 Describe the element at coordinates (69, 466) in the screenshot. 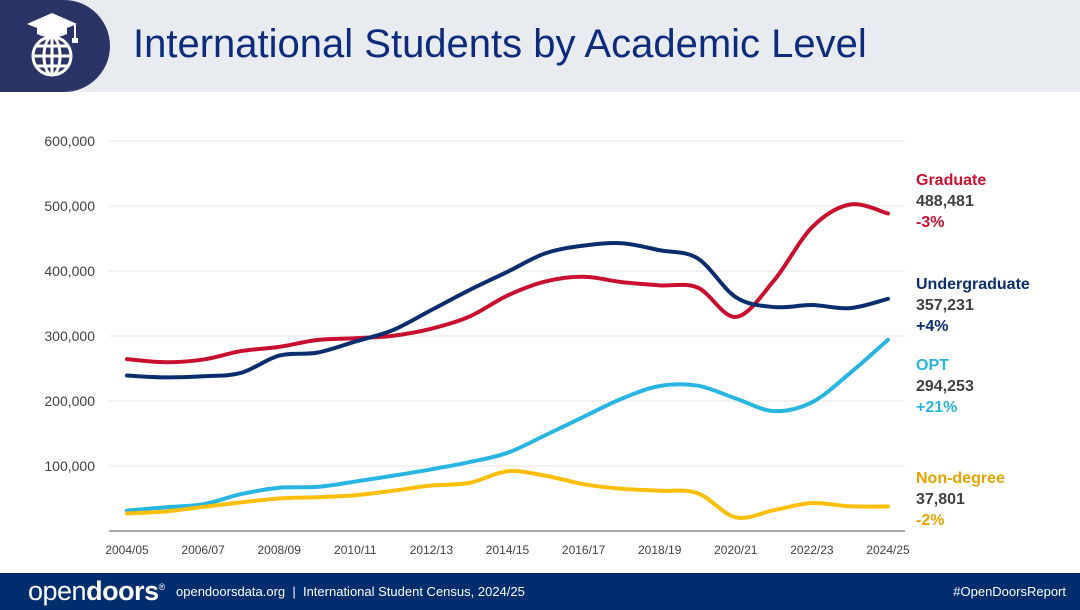

I see `y-tick-label: 100,000` at that location.